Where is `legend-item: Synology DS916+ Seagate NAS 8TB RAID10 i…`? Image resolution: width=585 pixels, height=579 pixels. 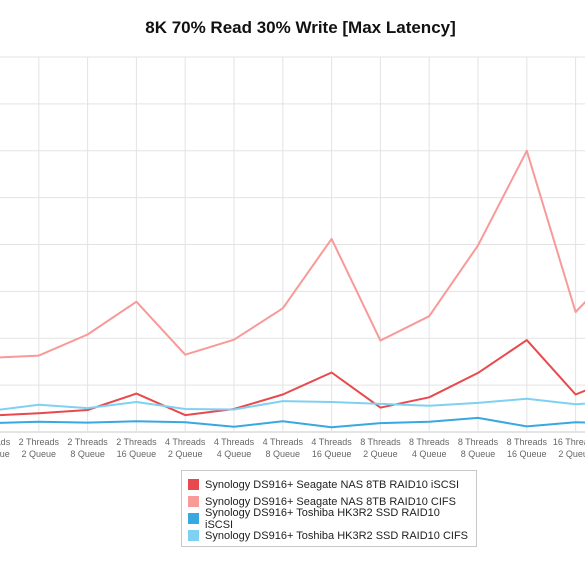 legend-item: Synology DS916+ Seagate NAS 8TB RAID10 i… is located at coordinates (329, 484).